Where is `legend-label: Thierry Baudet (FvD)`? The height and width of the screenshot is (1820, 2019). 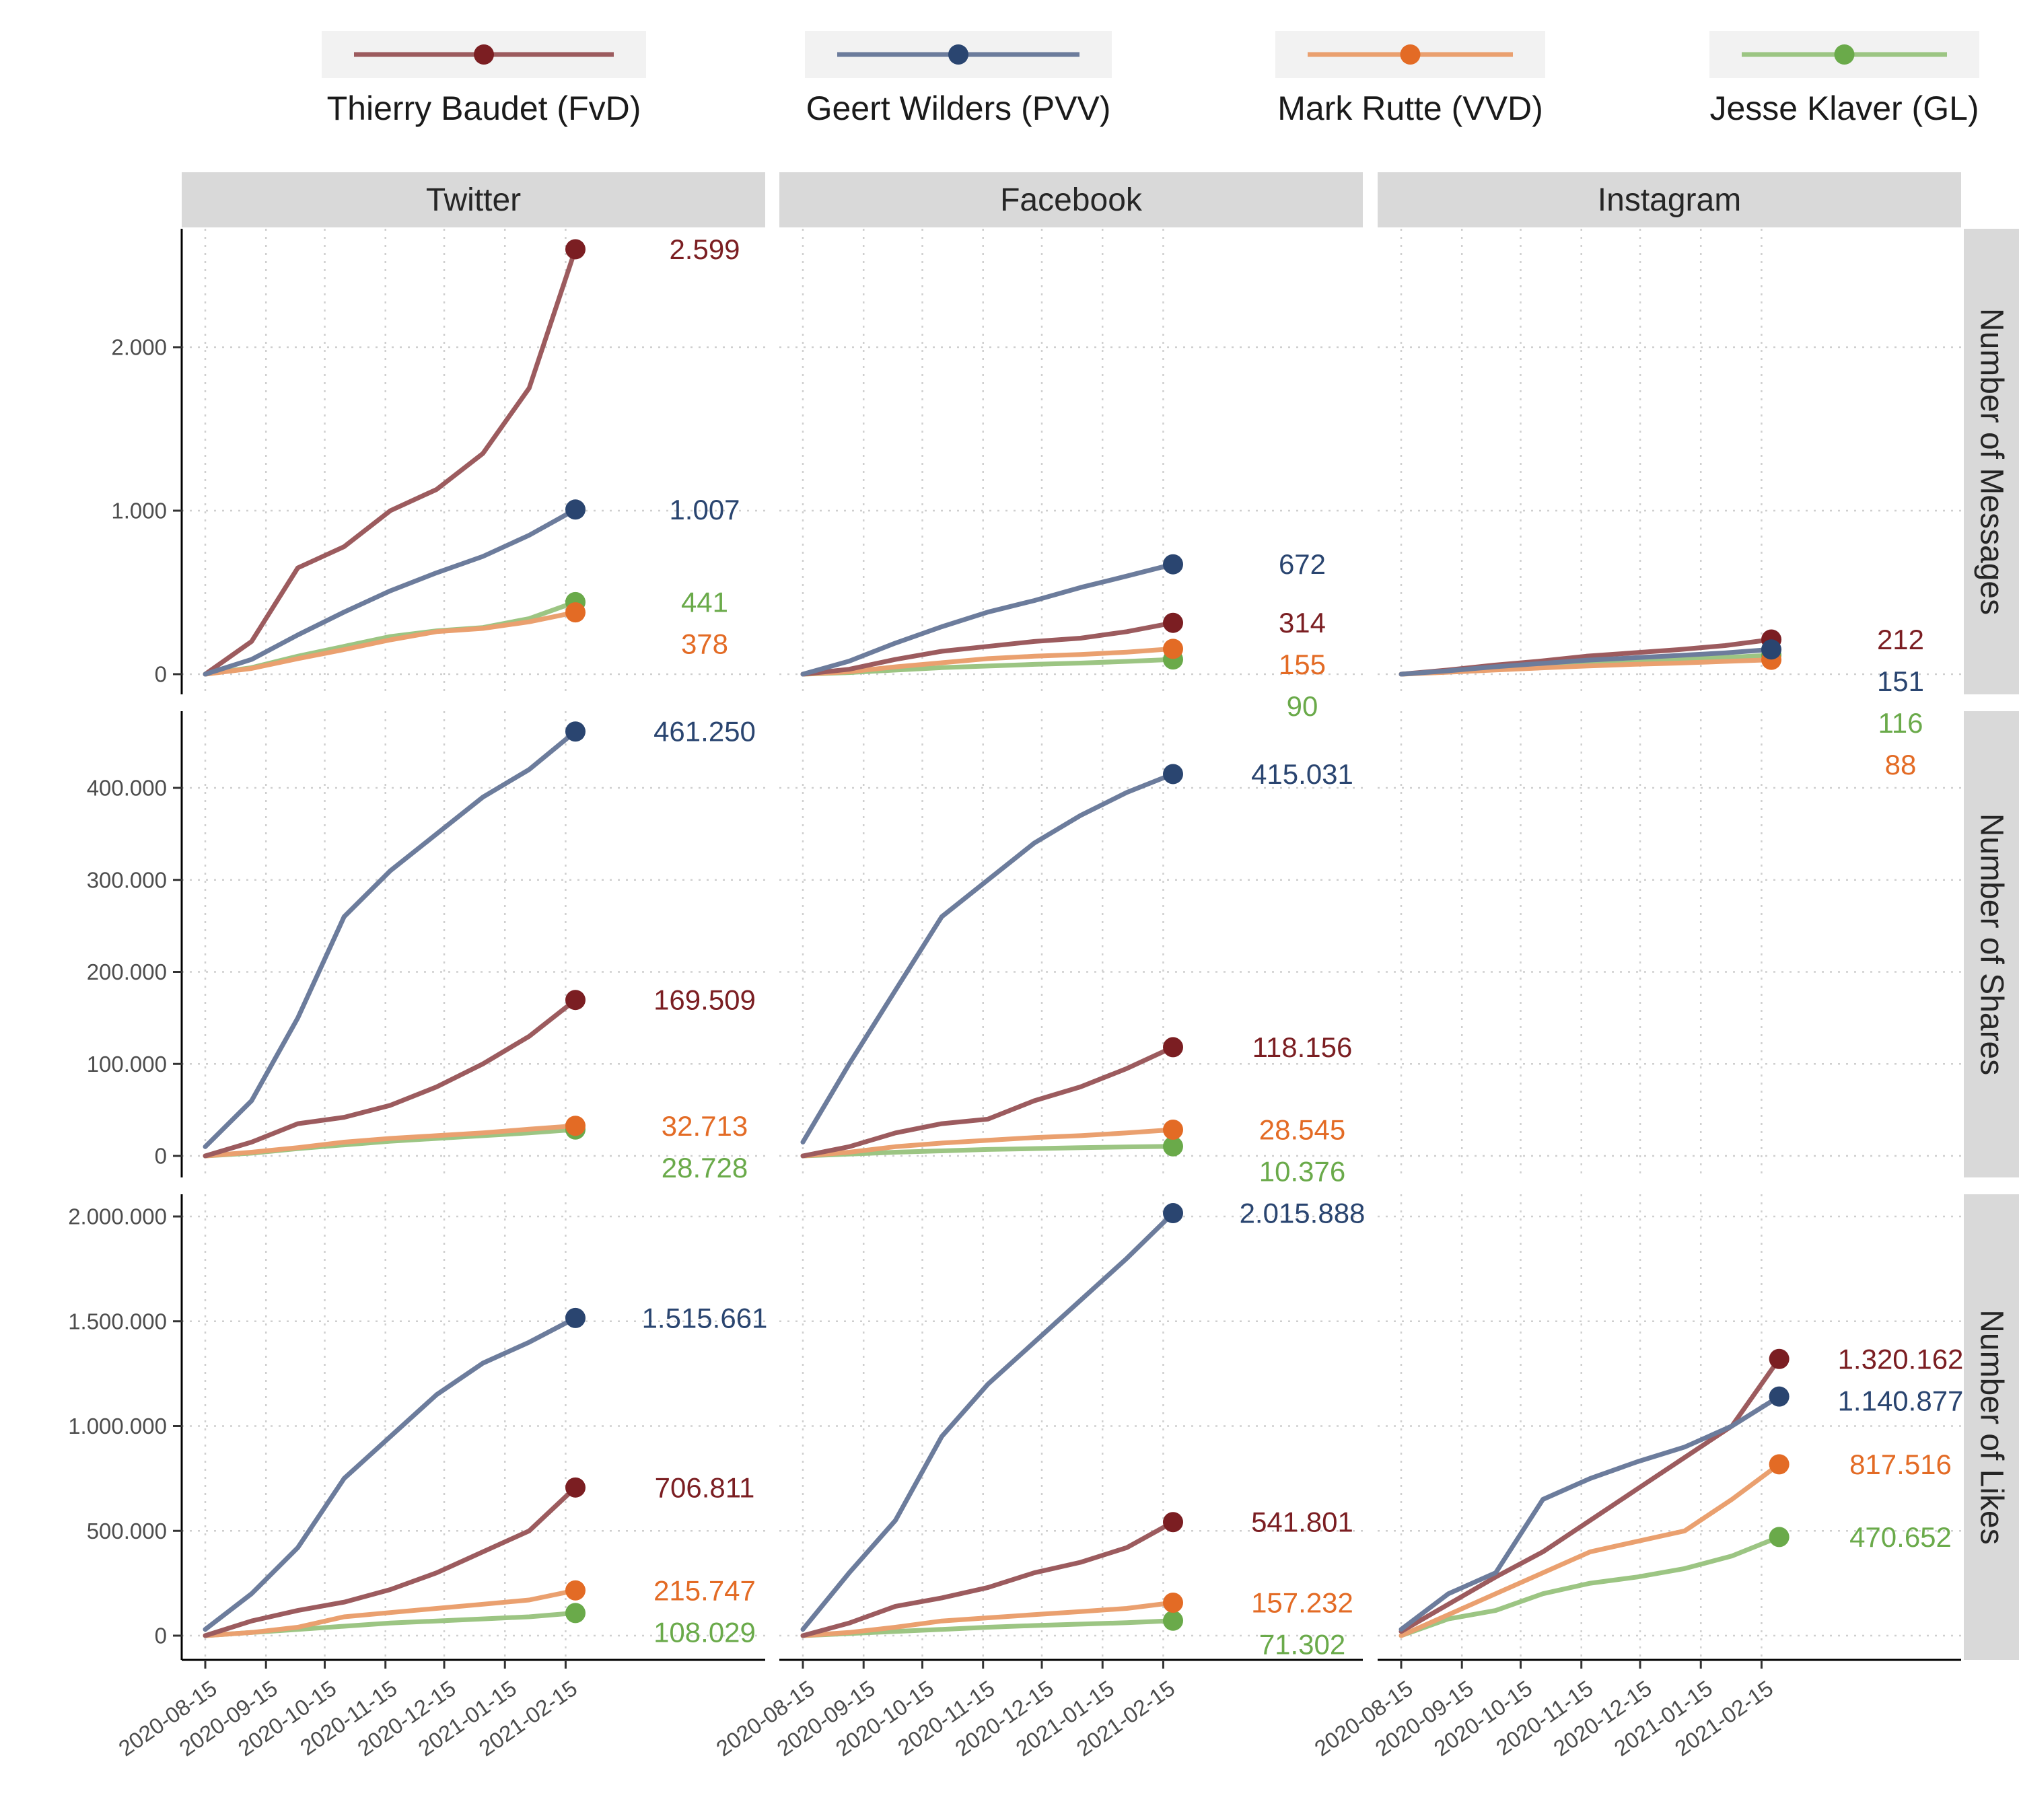 legend-label: Thierry Baudet (FvD) is located at coordinates (484, 108).